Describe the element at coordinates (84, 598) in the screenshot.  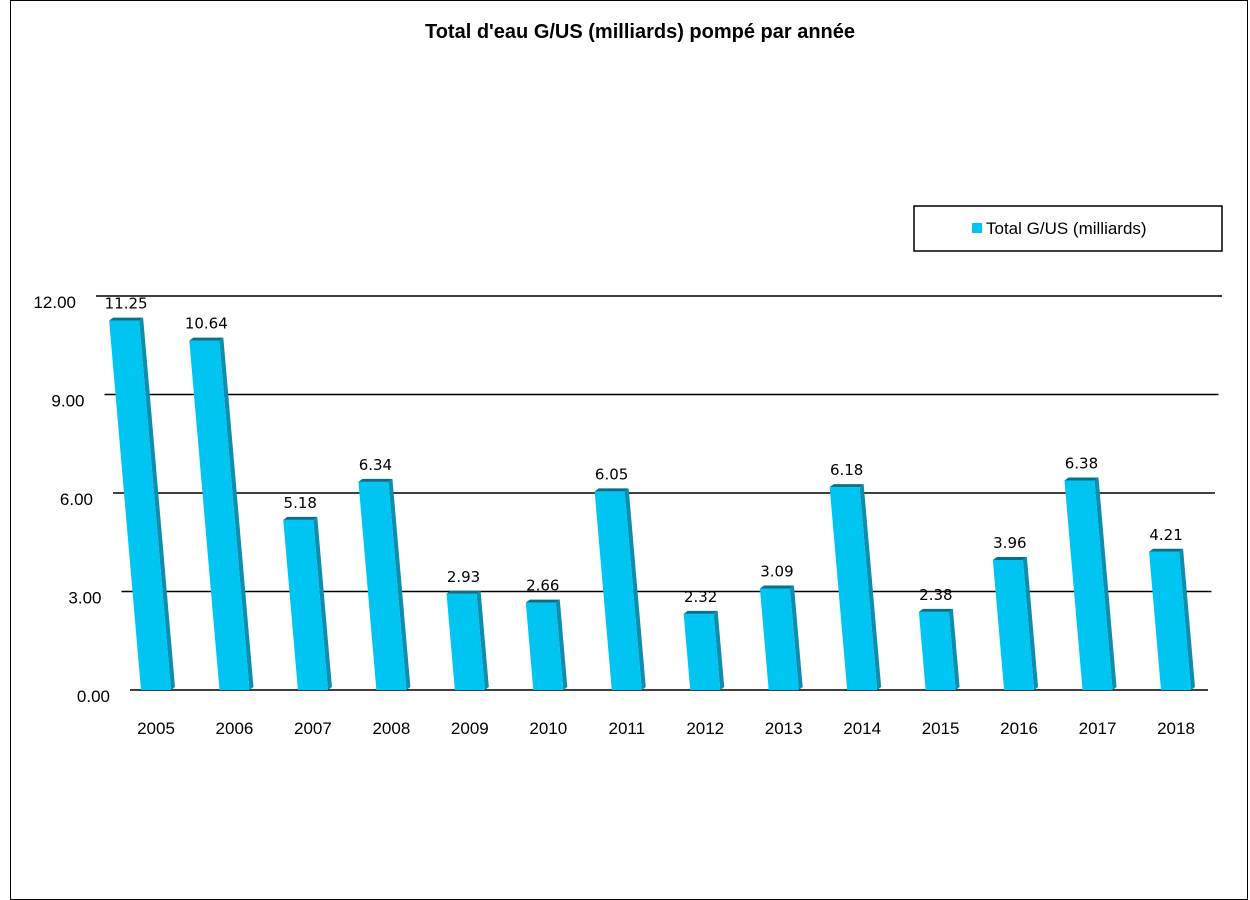
I see `y-tick-label: 3.00` at that location.